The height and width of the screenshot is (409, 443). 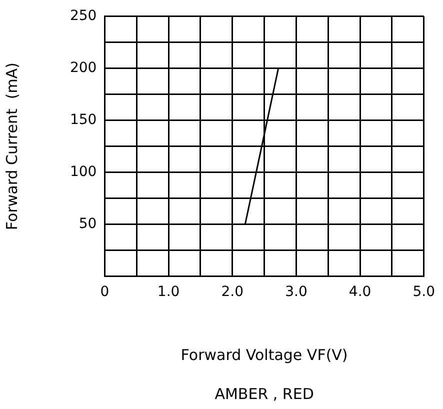 What do you see at coordinates (232, 292) in the screenshot?
I see `x-tick-label: 2.0` at bounding box center [232, 292].